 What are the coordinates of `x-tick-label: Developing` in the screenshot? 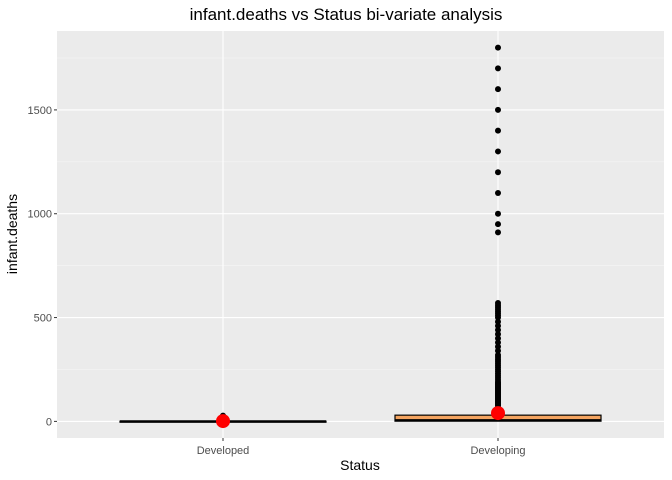 It's located at (497, 451).